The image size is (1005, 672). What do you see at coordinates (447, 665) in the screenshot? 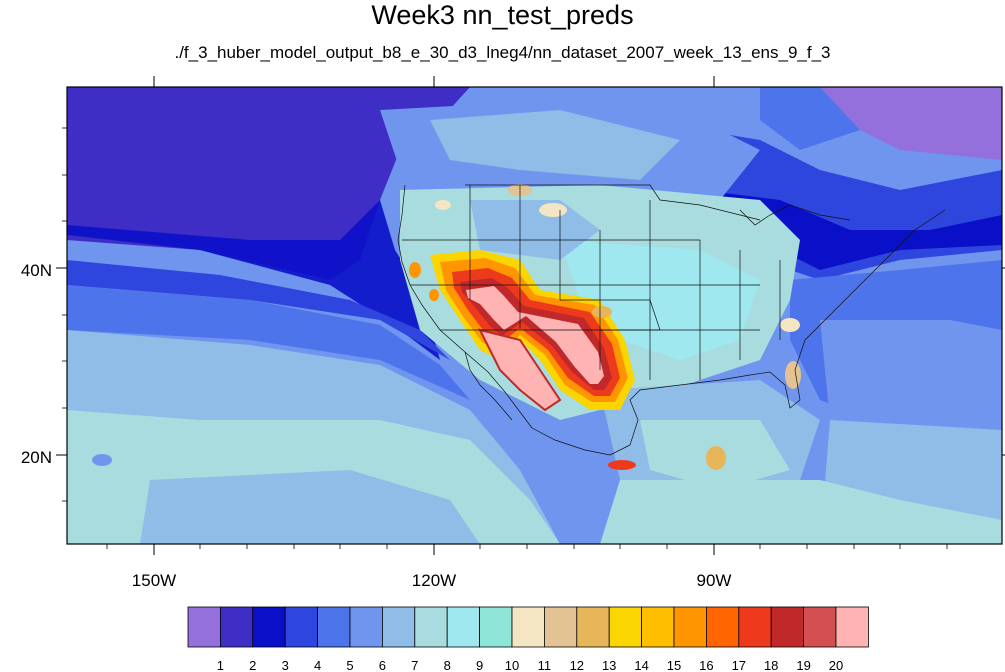
I see `colorbar-label: 8` at bounding box center [447, 665].